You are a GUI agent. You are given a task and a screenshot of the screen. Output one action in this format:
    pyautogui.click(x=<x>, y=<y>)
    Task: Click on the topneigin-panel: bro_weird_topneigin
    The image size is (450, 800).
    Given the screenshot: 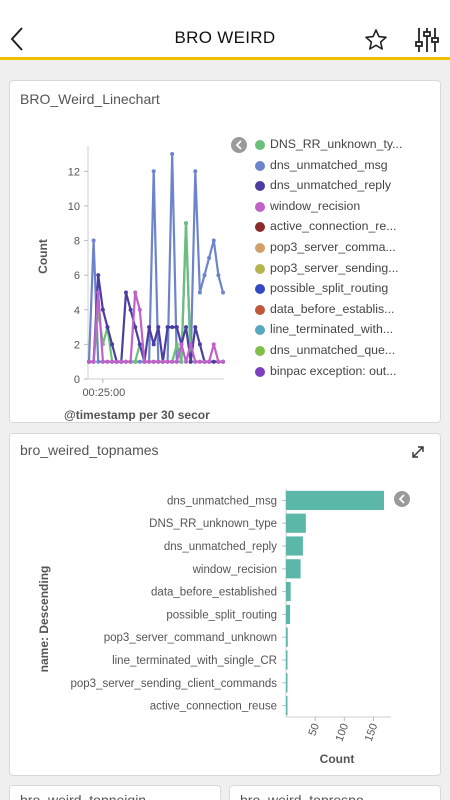 What is the action you would take?
    pyautogui.click(x=115, y=792)
    